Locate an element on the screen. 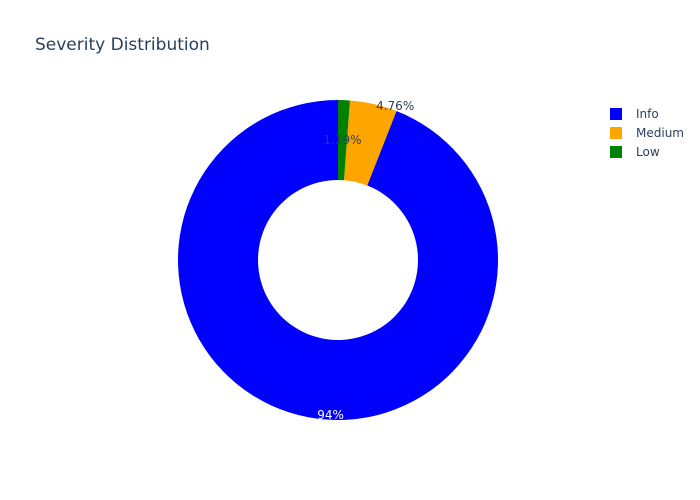 The height and width of the screenshot is (500, 700). slice-medium is located at coordinates (370, 143).